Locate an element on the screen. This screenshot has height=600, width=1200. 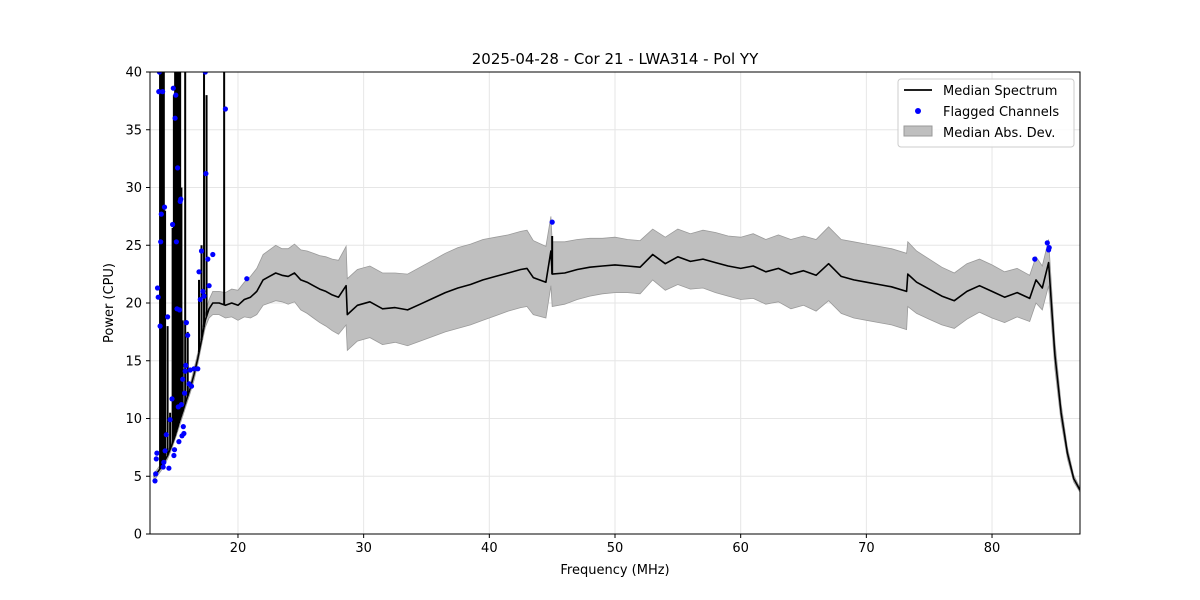
x-tick-label-2: 40 is located at coordinates (489, 548).